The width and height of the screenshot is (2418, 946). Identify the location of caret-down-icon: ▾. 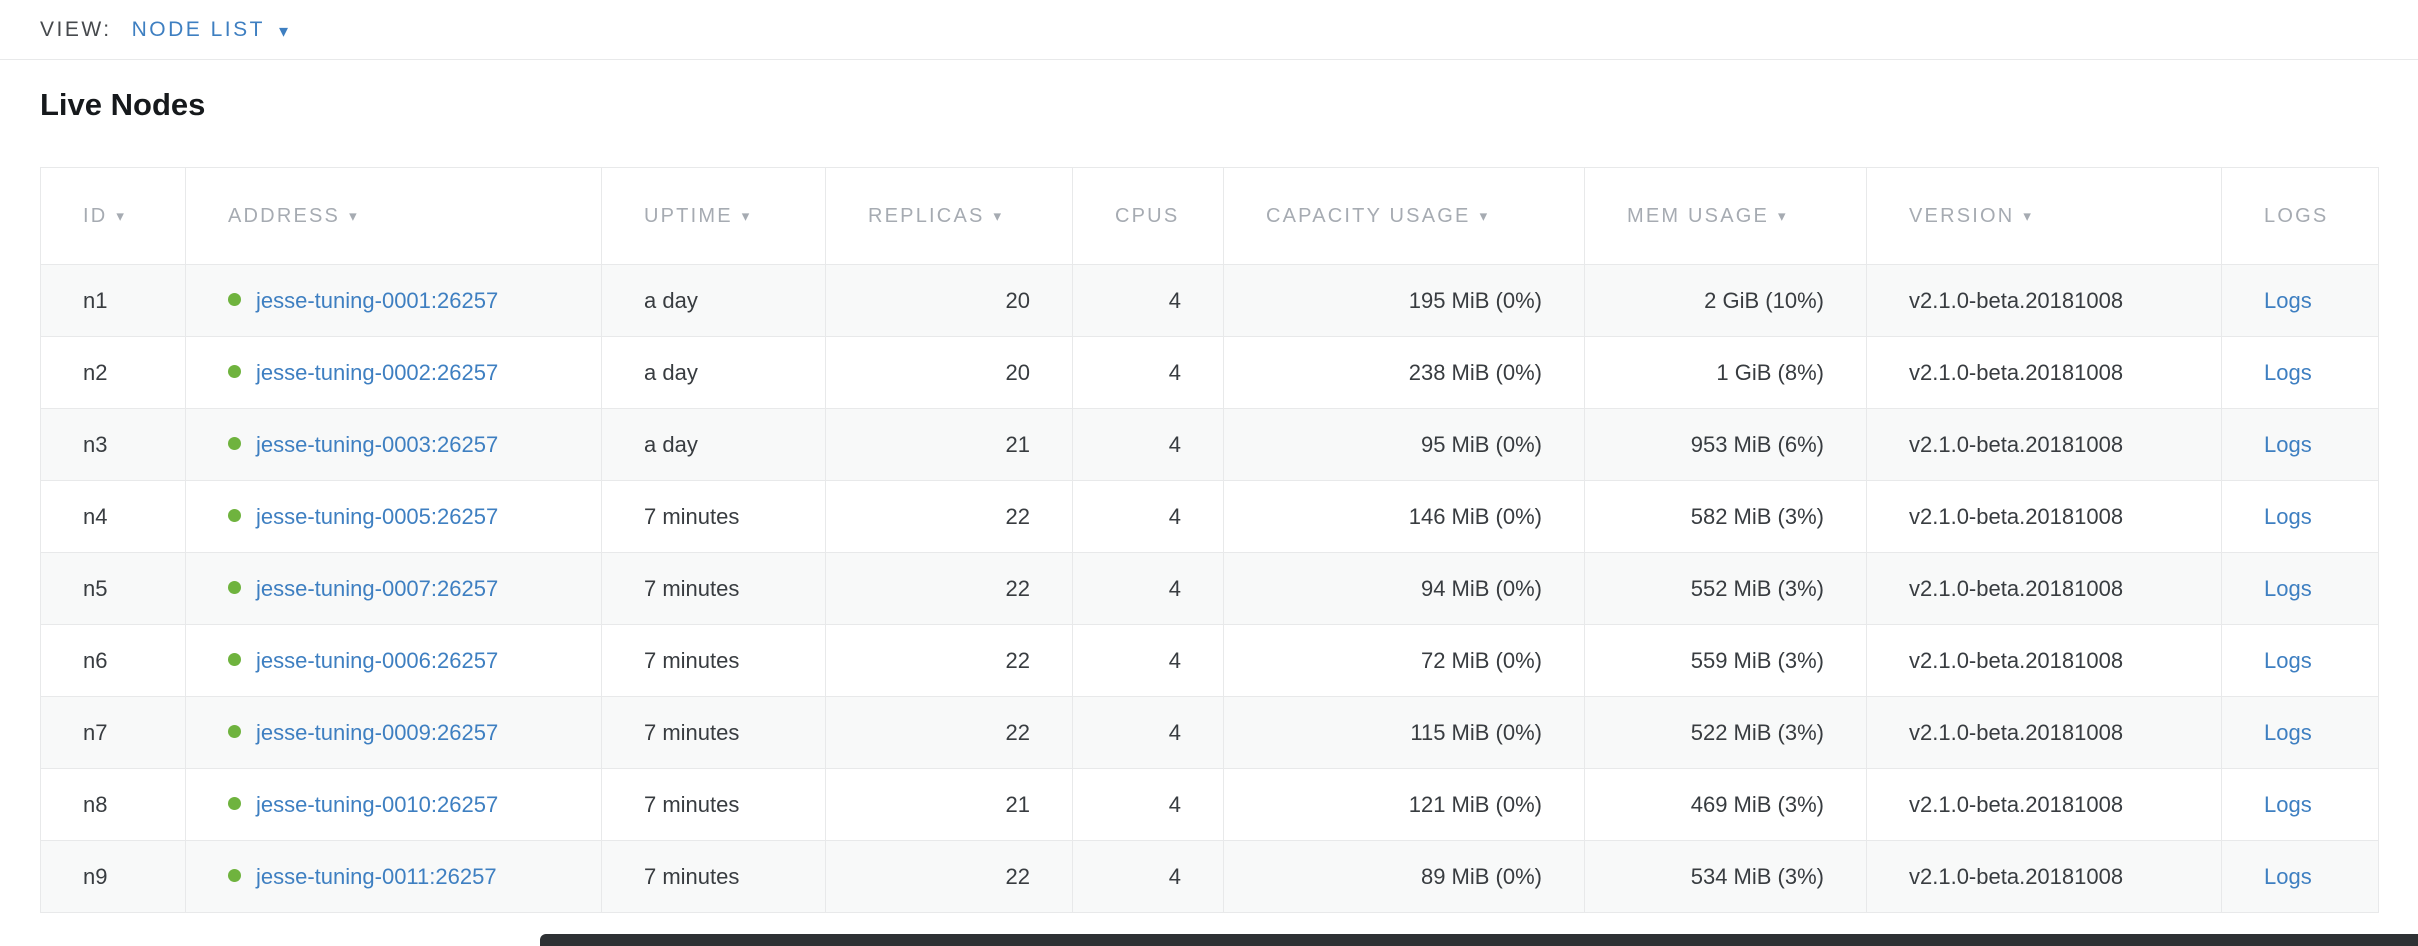
(284, 30).